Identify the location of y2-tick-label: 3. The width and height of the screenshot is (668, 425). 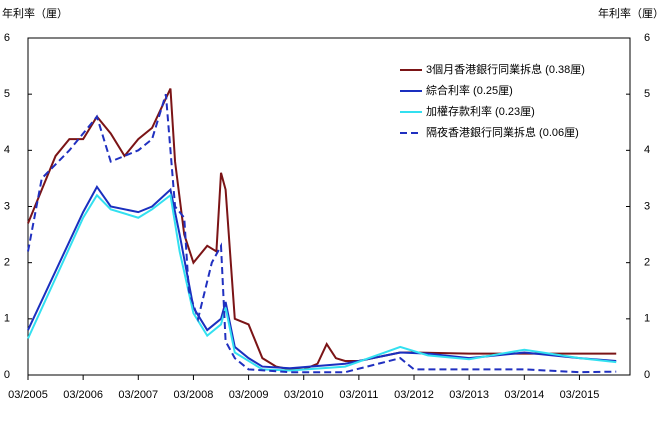
(647, 206).